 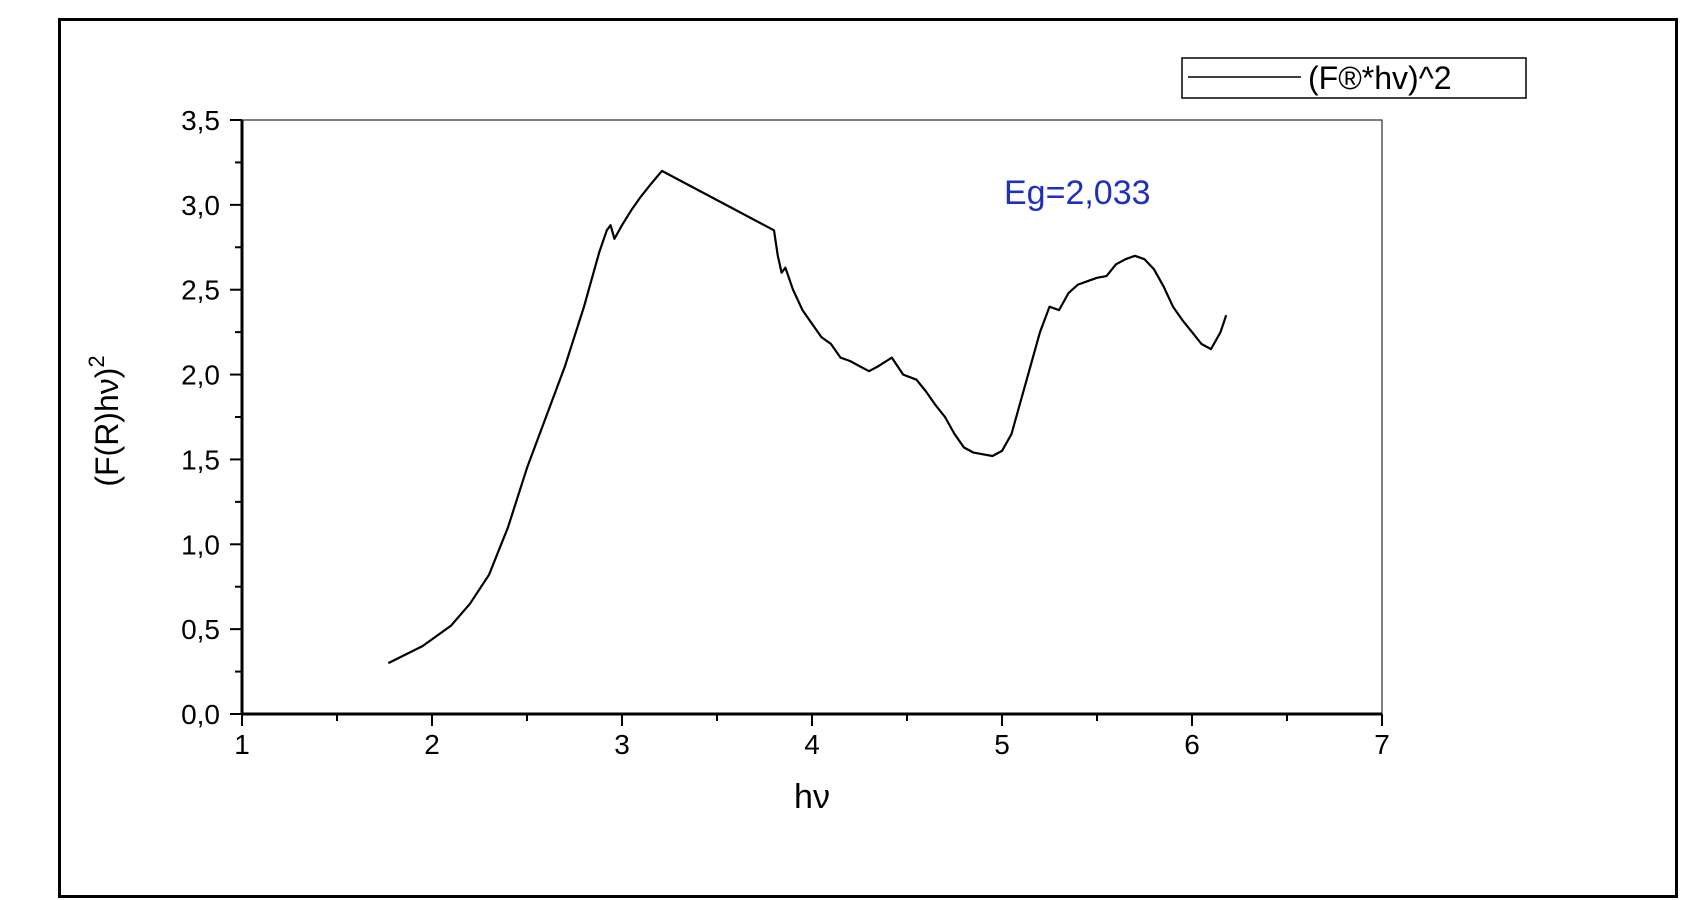 What do you see at coordinates (432, 744) in the screenshot?
I see `x-tick-label: 2` at bounding box center [432, 744].